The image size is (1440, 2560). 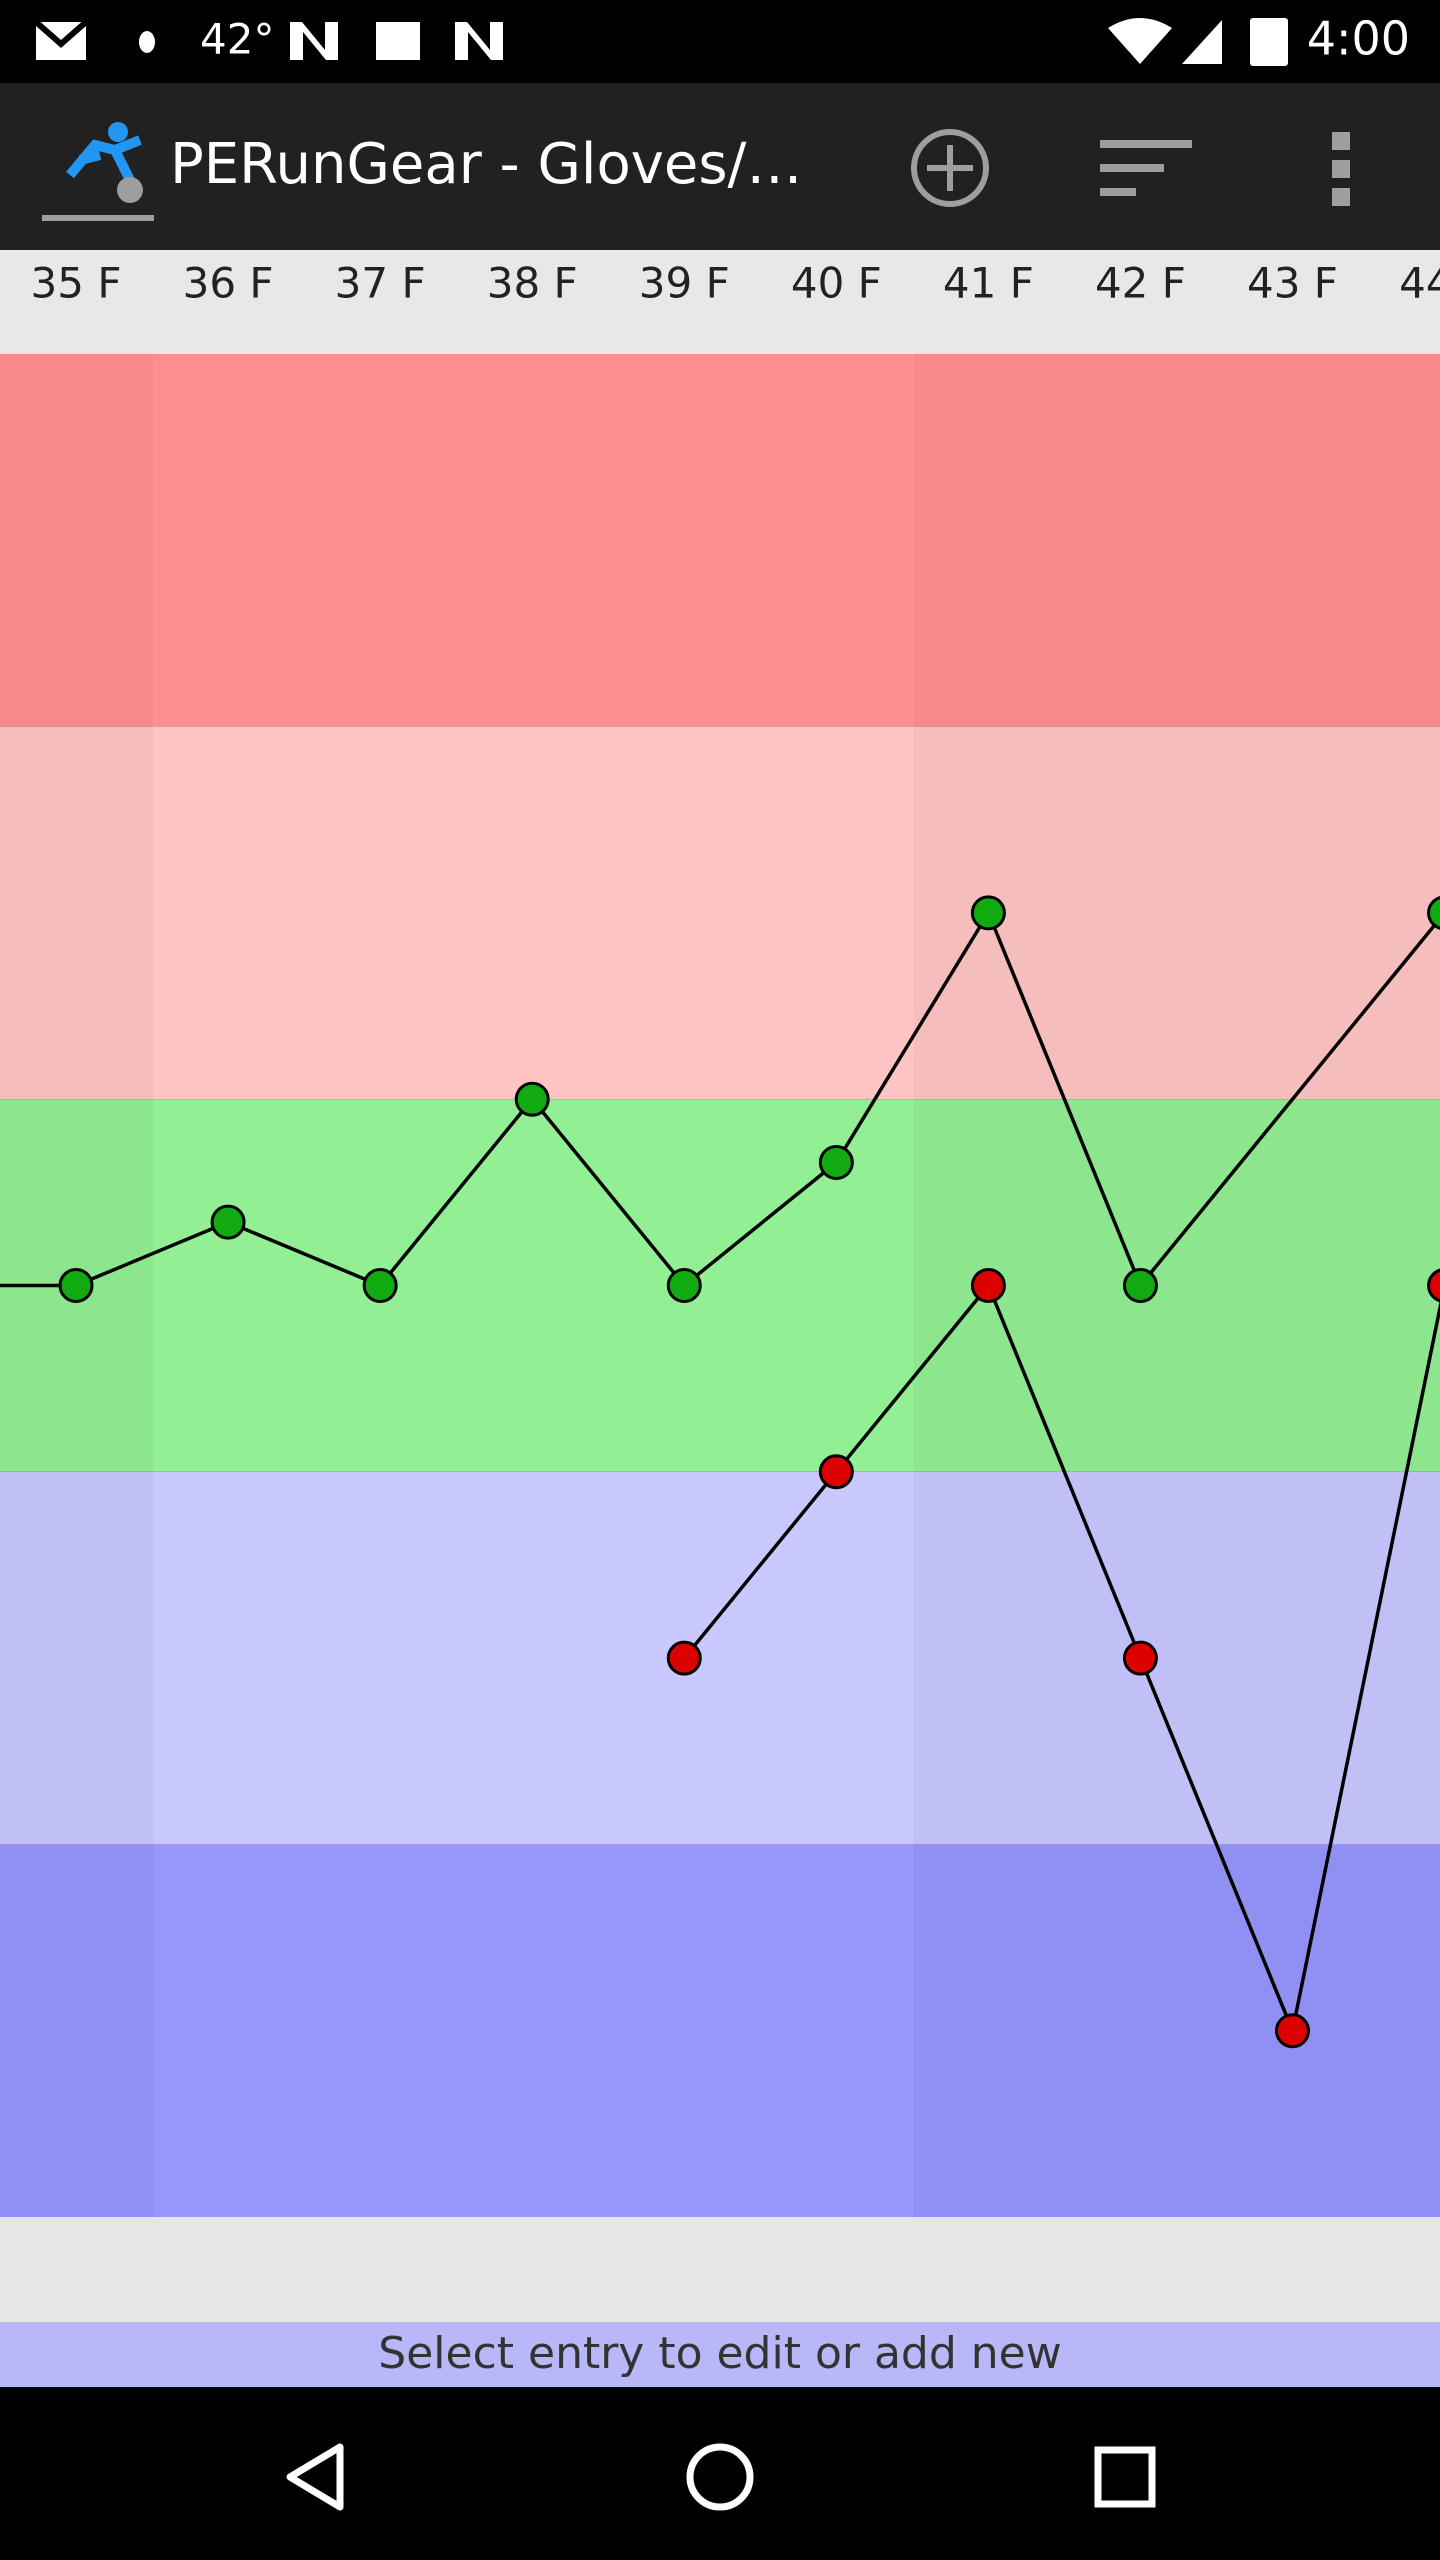 What do you see at coordinates (950, 168) in the screenshot?
I see `add-button` at bounding box center [950, 168].